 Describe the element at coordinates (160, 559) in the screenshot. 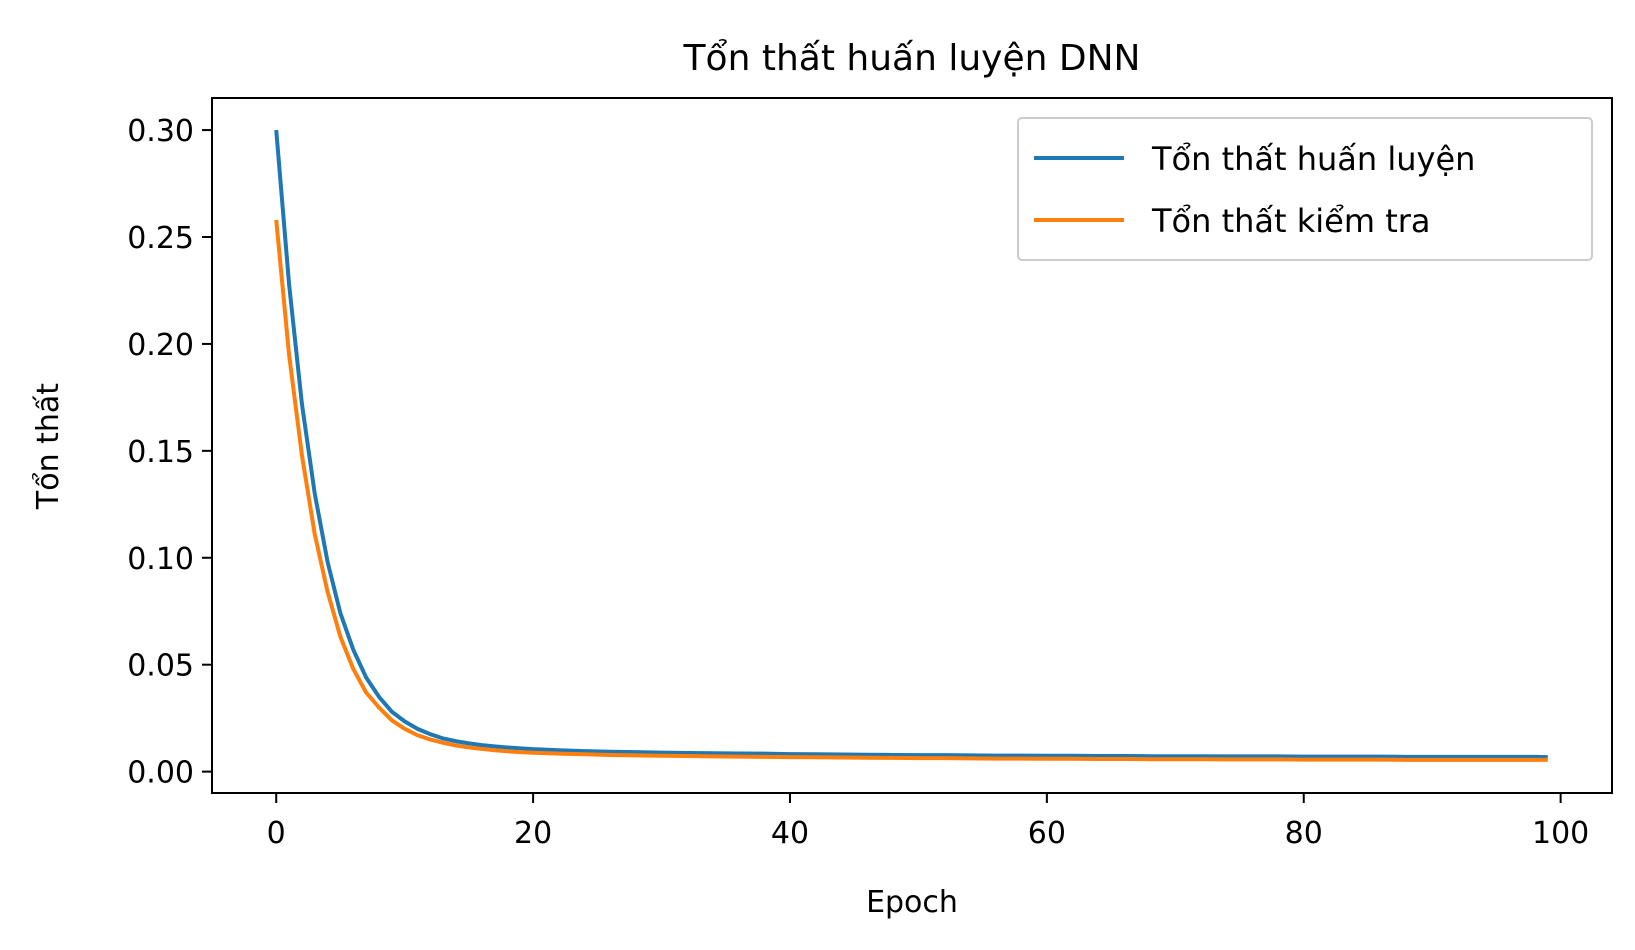

I see `y-tick-label: 0.10` at that location.